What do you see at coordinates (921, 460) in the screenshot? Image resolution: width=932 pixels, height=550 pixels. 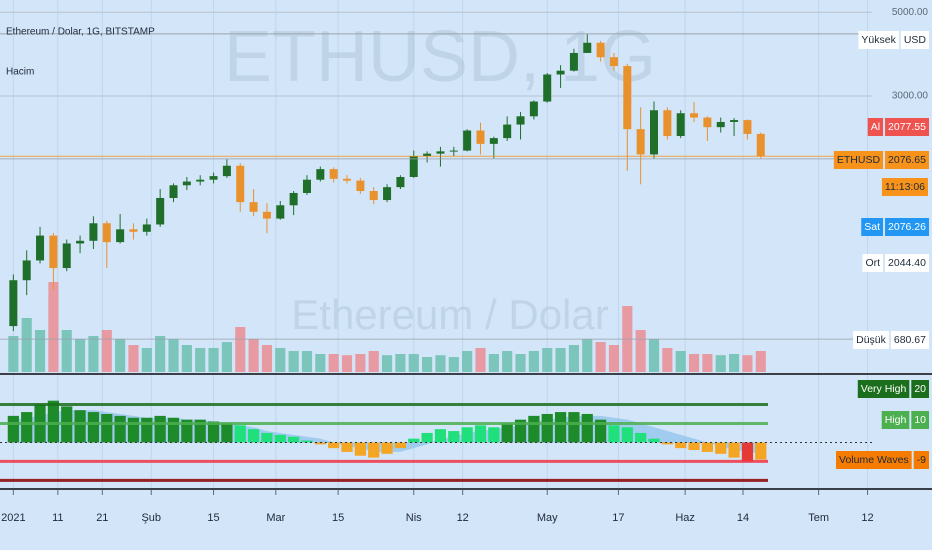 I see `tag-value: -9` at bounding box center [921, 460].